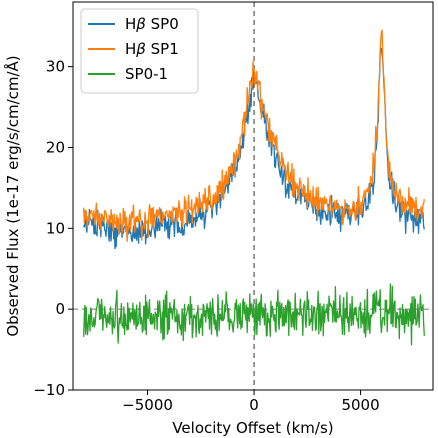 This screenshot has height=438, width=438. Describe the element at coordinates (12, 195) in the screenshot. I see `y-axis-label: Observed Flux (1e-17 erg/s/cm/cm/Å)` at that location.